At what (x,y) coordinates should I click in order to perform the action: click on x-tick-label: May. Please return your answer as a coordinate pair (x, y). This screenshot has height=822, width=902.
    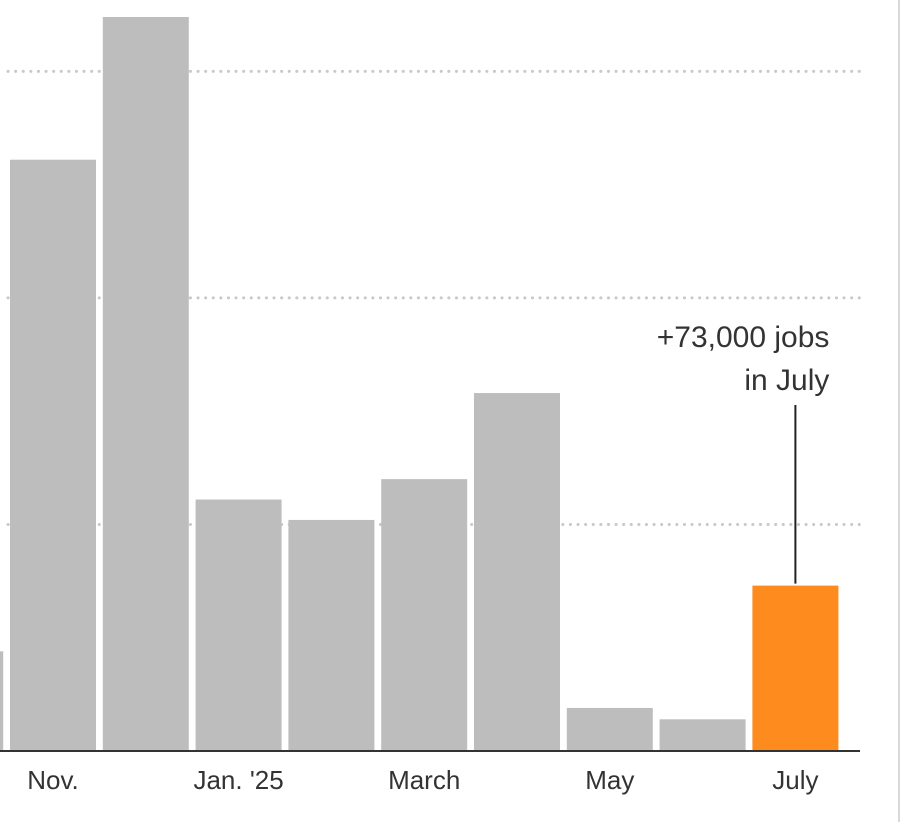
    Looking at the image, I should click on (609, 780).